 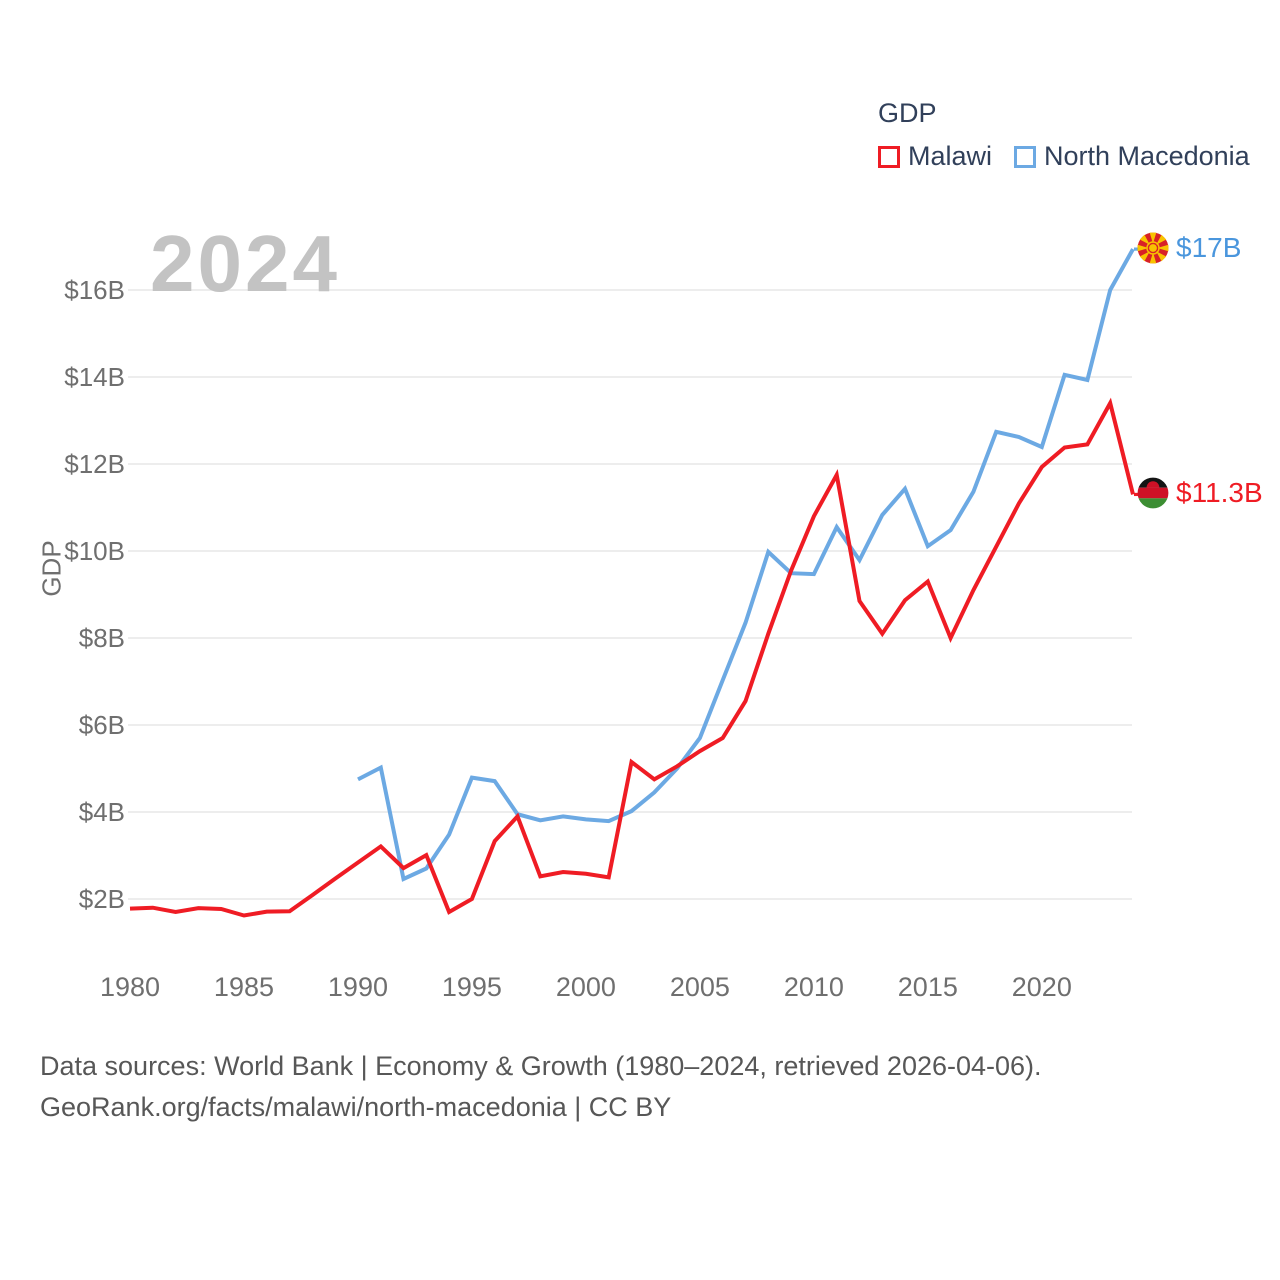 I want to click on y-tick-label: $16B, so click(x=94, y=290).